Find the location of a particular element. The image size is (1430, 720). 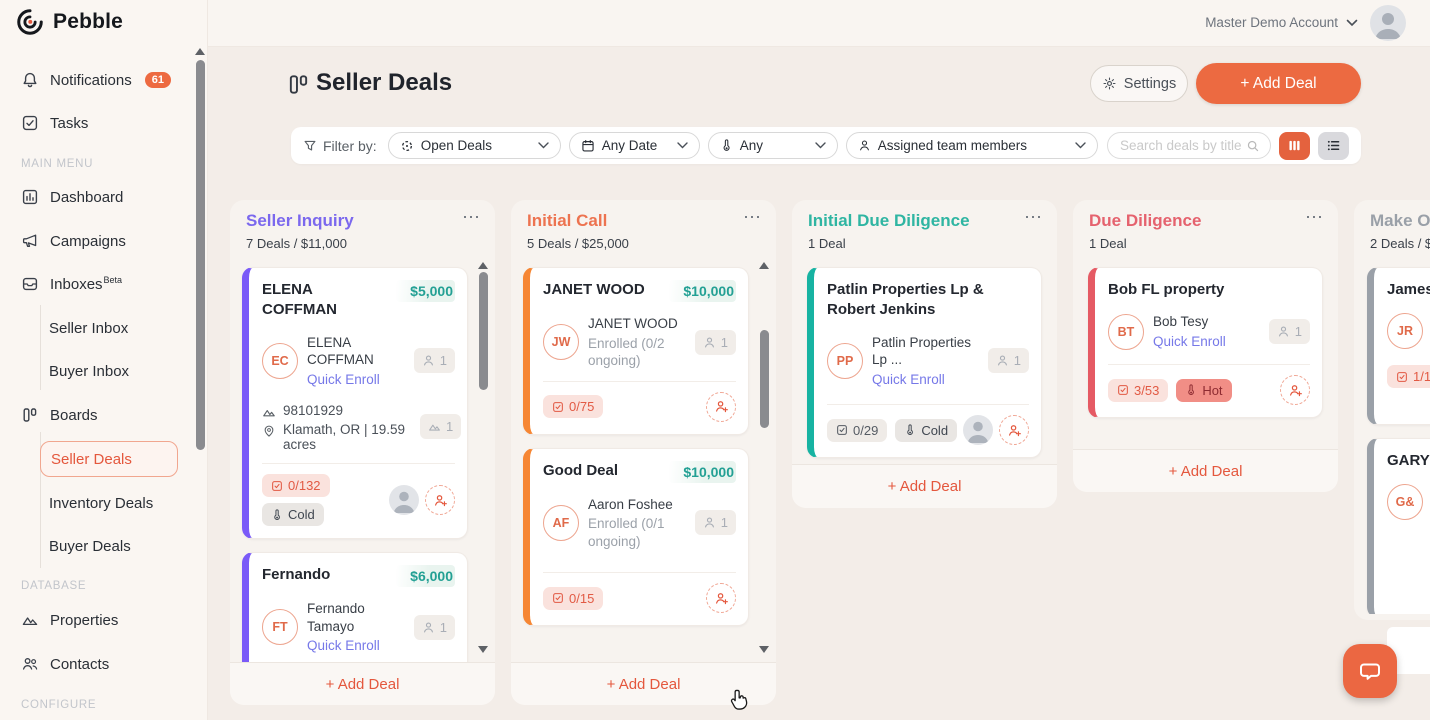

add-deal-button: + Add Deal is located at coordinates (1278, 83).